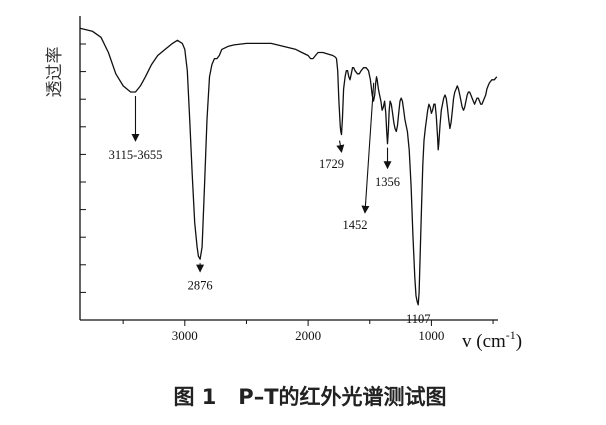 This screenshot has width=606, height=425. I want to click on annotation-label: 1356, so click(387, 182).